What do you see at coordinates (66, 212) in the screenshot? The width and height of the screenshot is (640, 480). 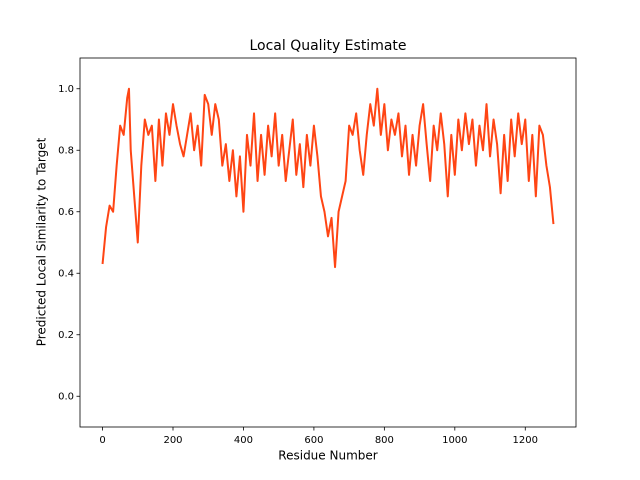 I see `y-tick-label: 0.6` at bounding box center [66, 212].